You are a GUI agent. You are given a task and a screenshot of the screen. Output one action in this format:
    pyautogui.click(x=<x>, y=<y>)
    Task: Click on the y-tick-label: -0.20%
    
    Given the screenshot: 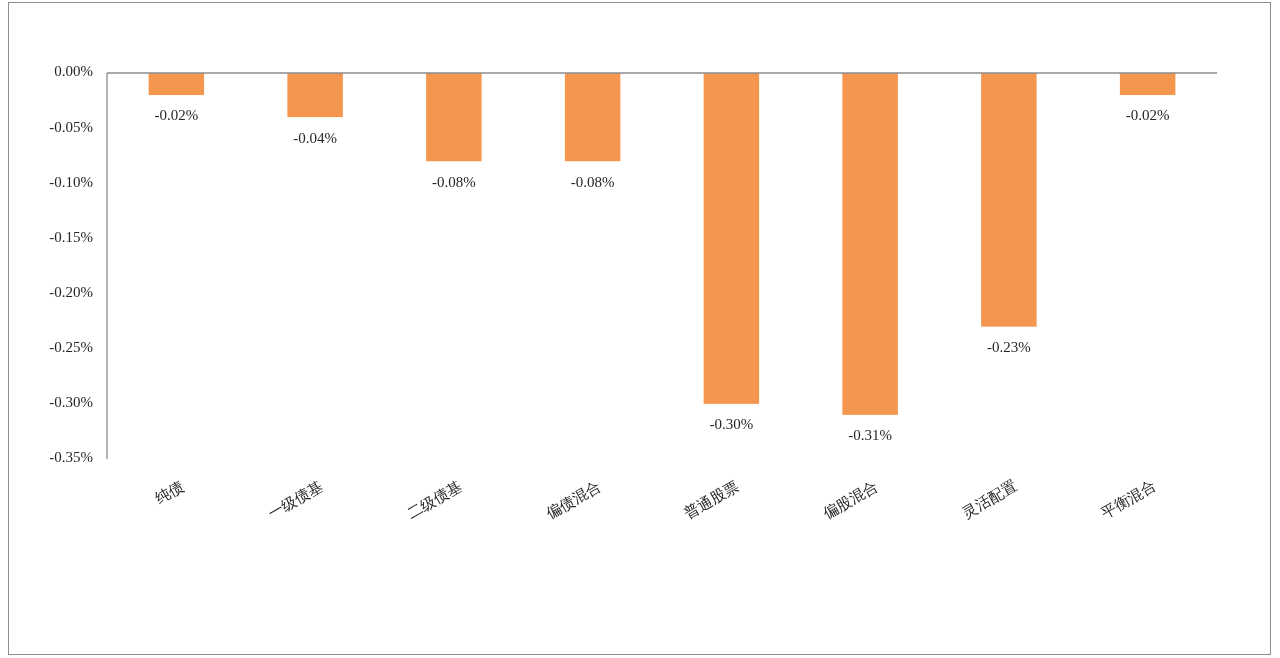 What is the action you would take?
    pyautogui.click(x=71, y=292)
    